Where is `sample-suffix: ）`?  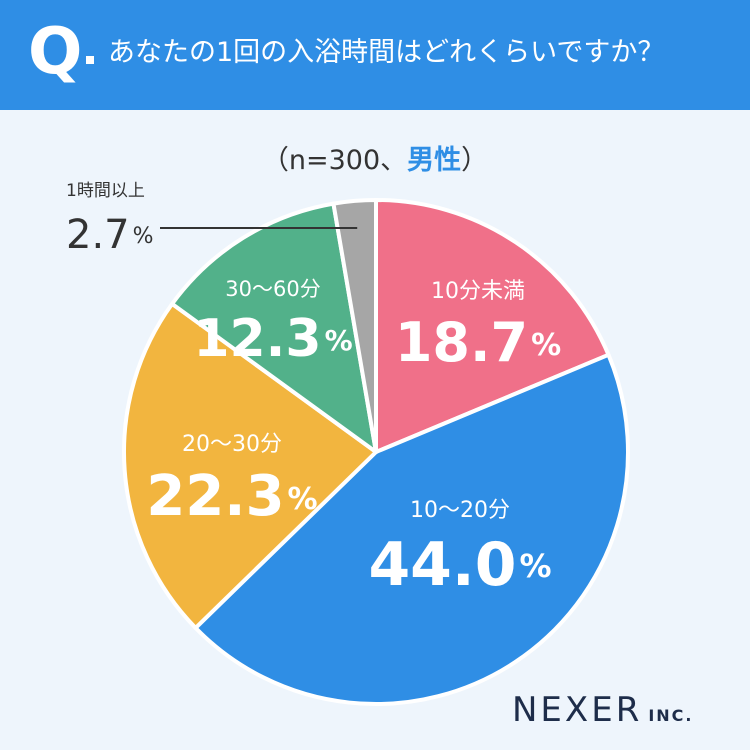 sample-suffix: ） is located at coordinates (475, 160).